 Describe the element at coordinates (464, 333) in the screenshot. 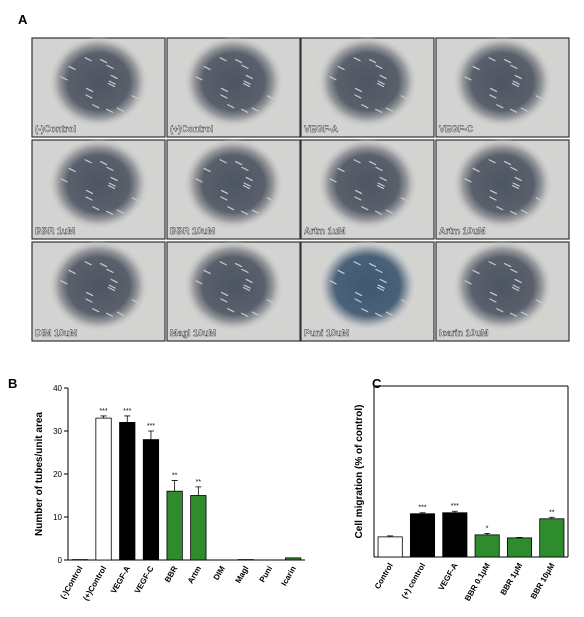

I see `image-label: Icarin 10uM` at that location.